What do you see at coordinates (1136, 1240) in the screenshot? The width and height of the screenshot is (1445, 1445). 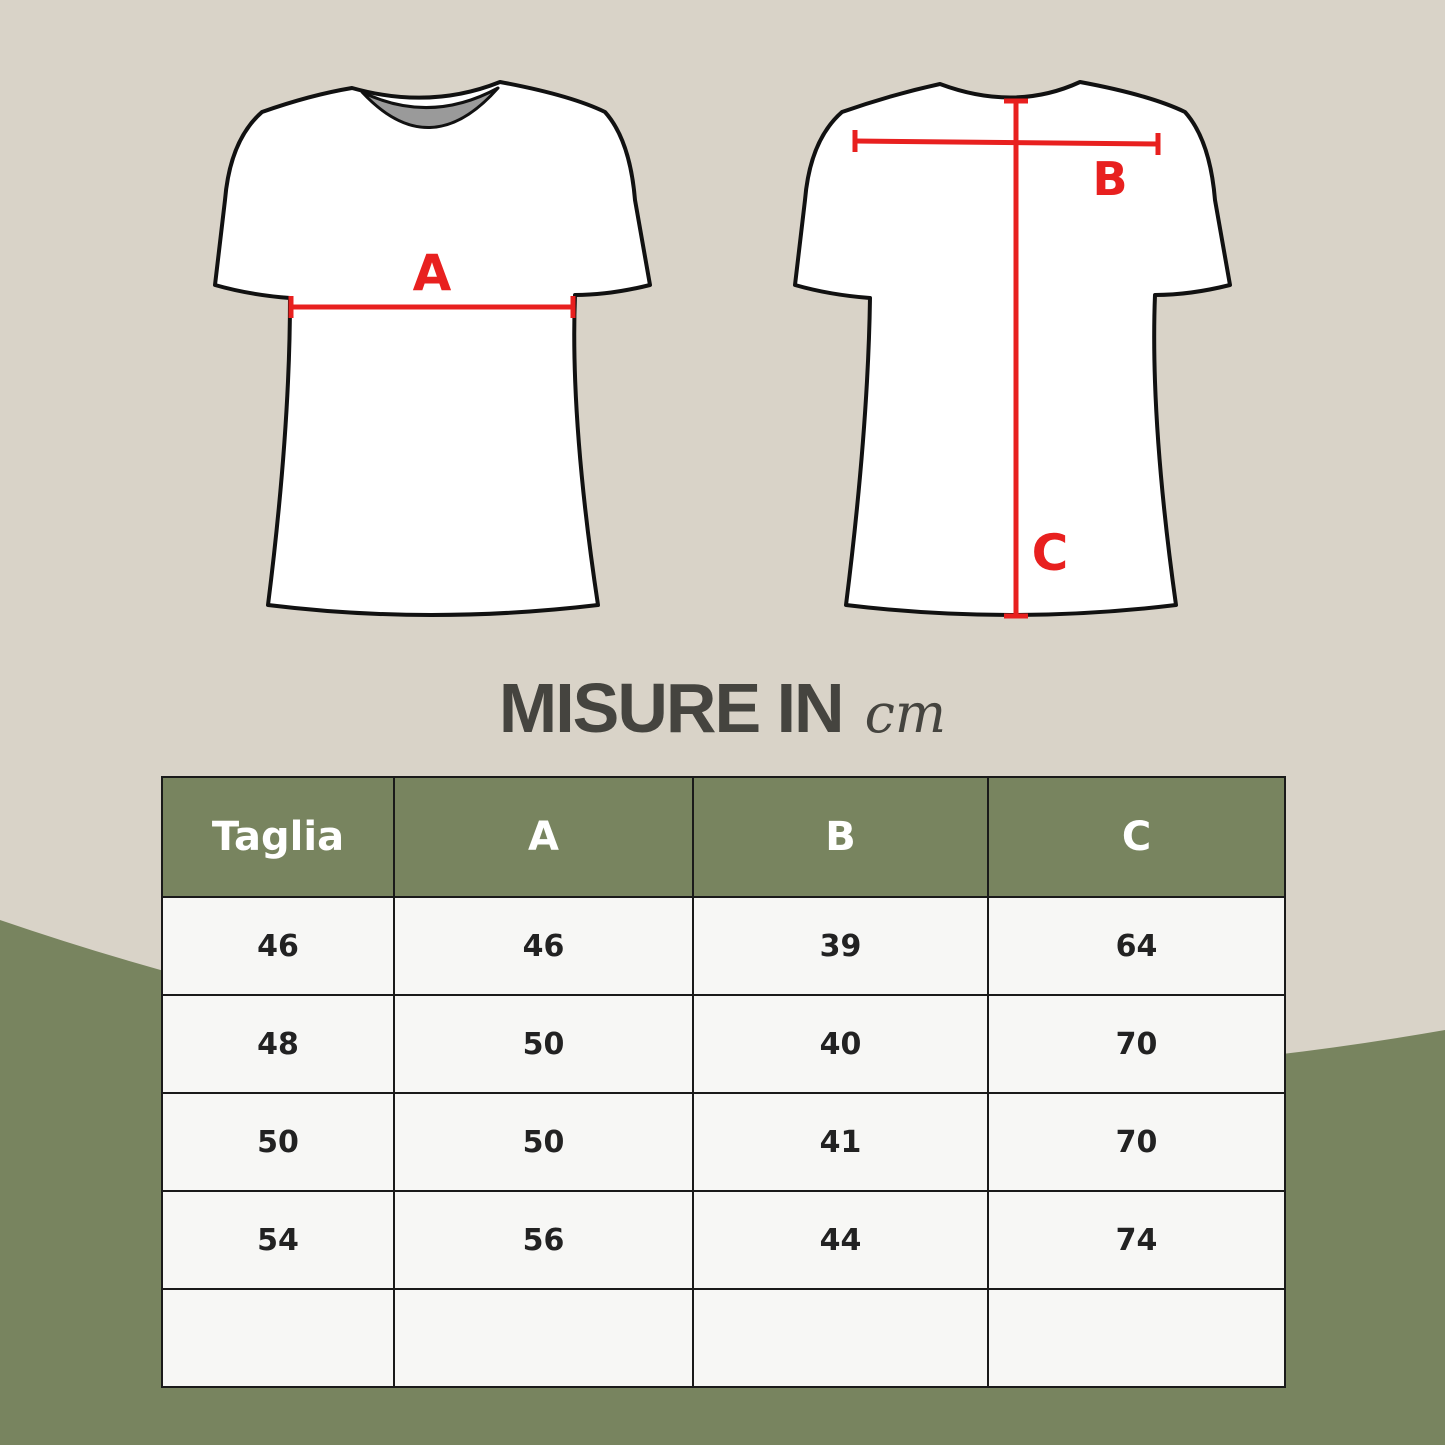 I see `table-cell: 74` at bounding box center [1136, 1240].